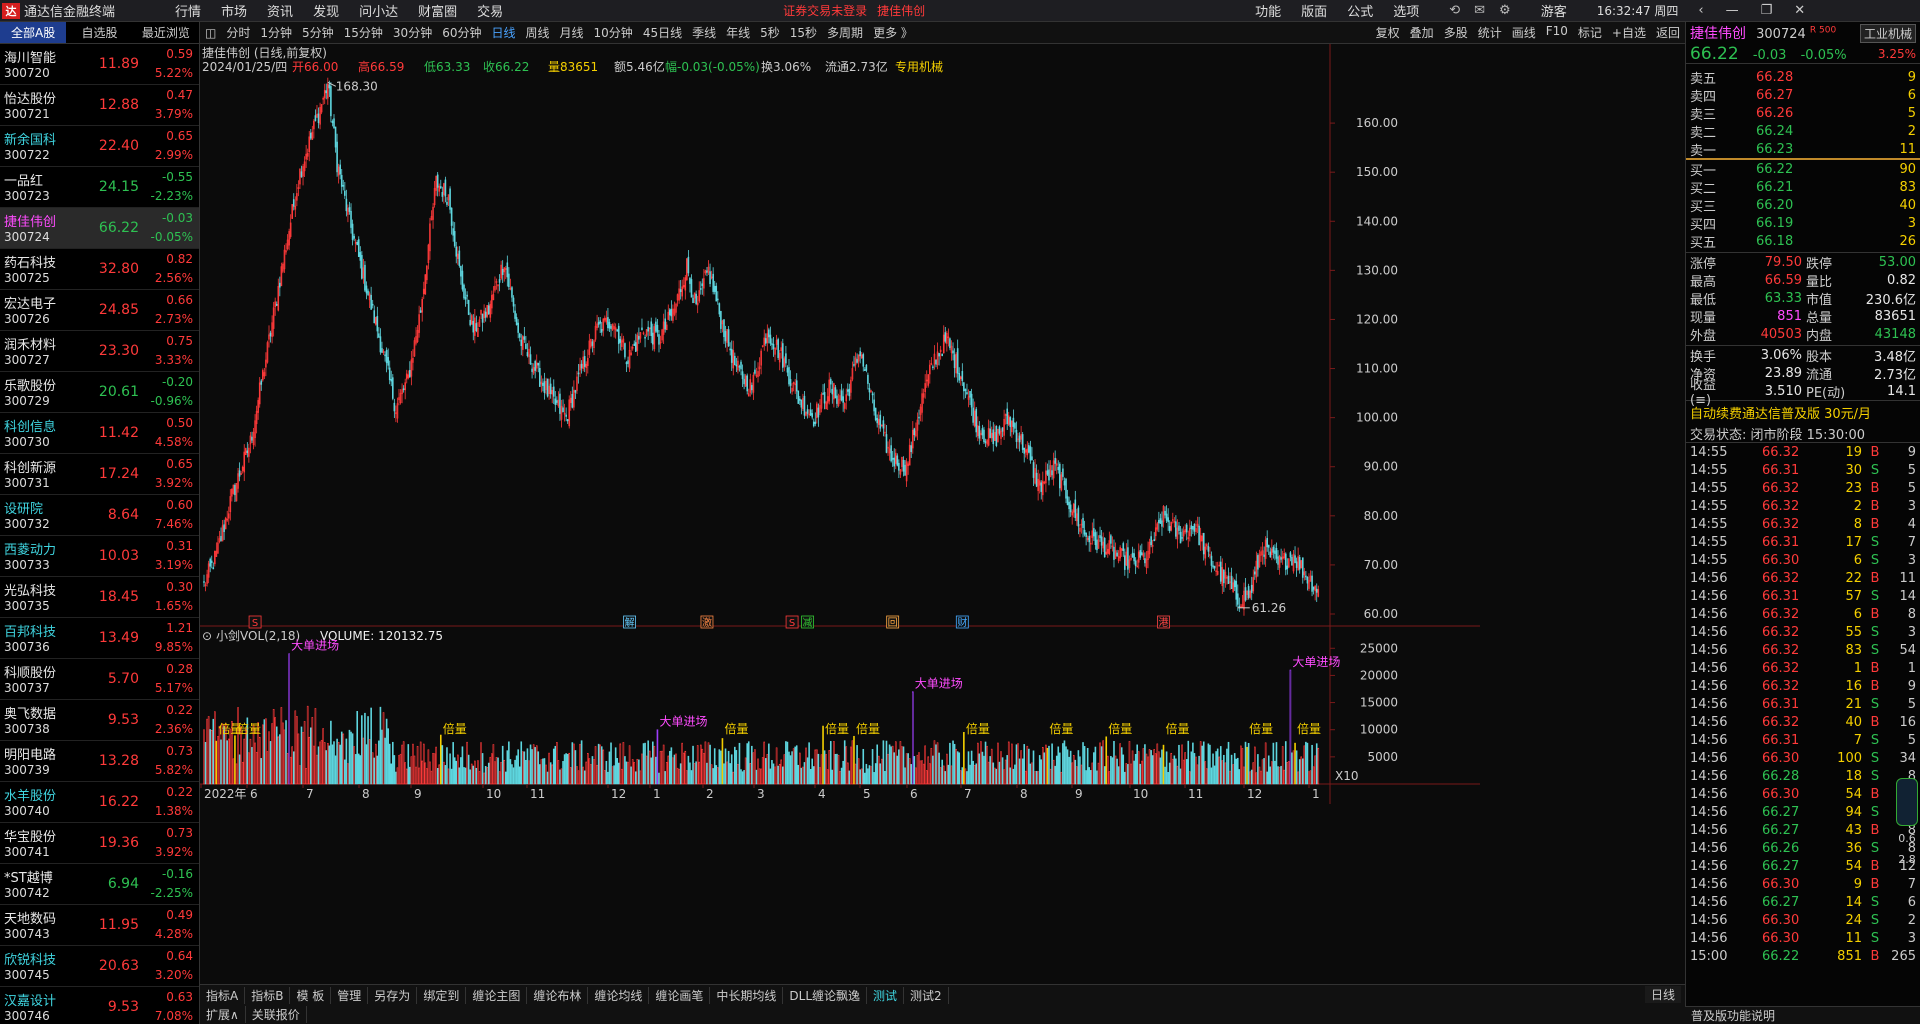 Image resolution: width=1920 pixels, height=1024 pixels. I want to click on stock-row: 新余国科 300722 22.40 0.65 2.99%, so click(99, 146).